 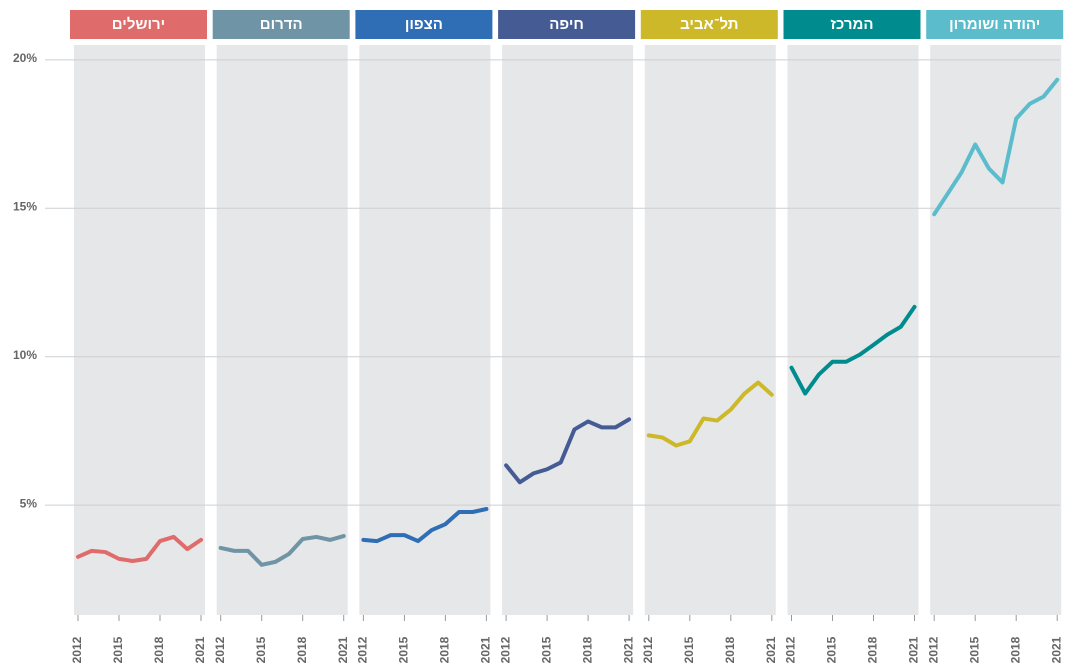 I want to click on panel-title: ירושלים, so click(x=138, y=24).